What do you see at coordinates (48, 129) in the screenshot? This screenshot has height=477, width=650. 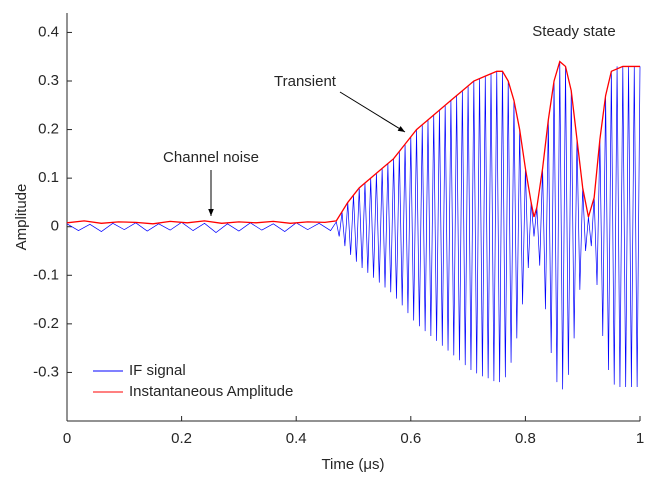 I see `y-tick-label: 0.2` at bounding box center [48, 129].